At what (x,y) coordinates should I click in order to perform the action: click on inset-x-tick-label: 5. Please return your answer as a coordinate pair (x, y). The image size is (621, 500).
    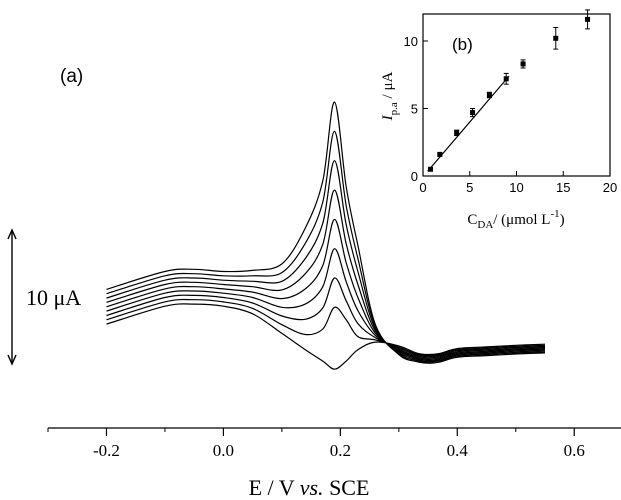
    Looking at the image, I should click on (469, 187).